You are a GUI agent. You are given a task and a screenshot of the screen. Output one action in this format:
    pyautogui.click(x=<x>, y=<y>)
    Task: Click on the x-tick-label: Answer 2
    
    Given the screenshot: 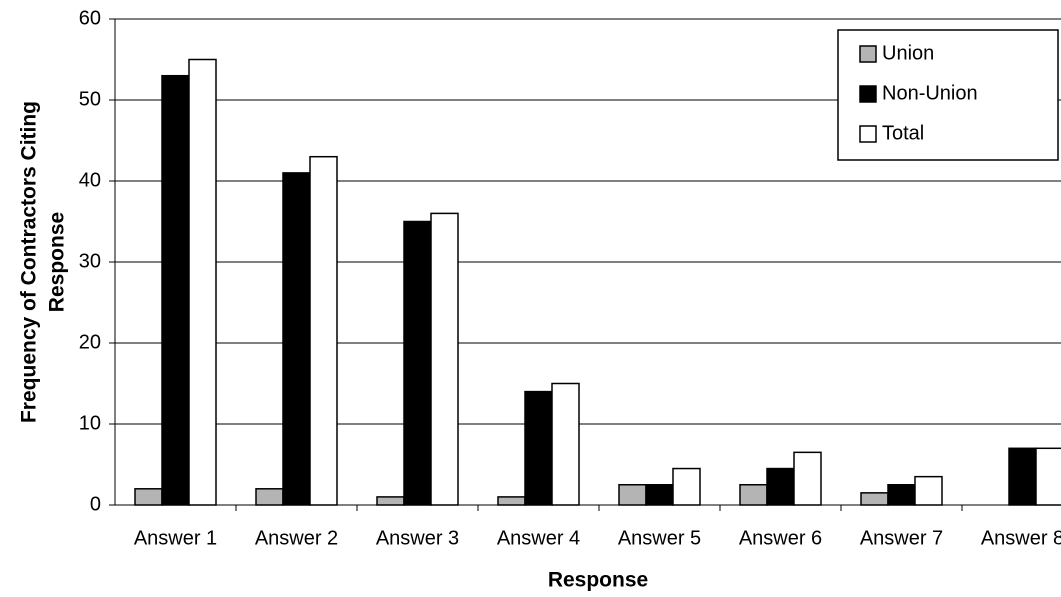 What is the action you would take?
    pyautogui.click(x=296, y=538)
    